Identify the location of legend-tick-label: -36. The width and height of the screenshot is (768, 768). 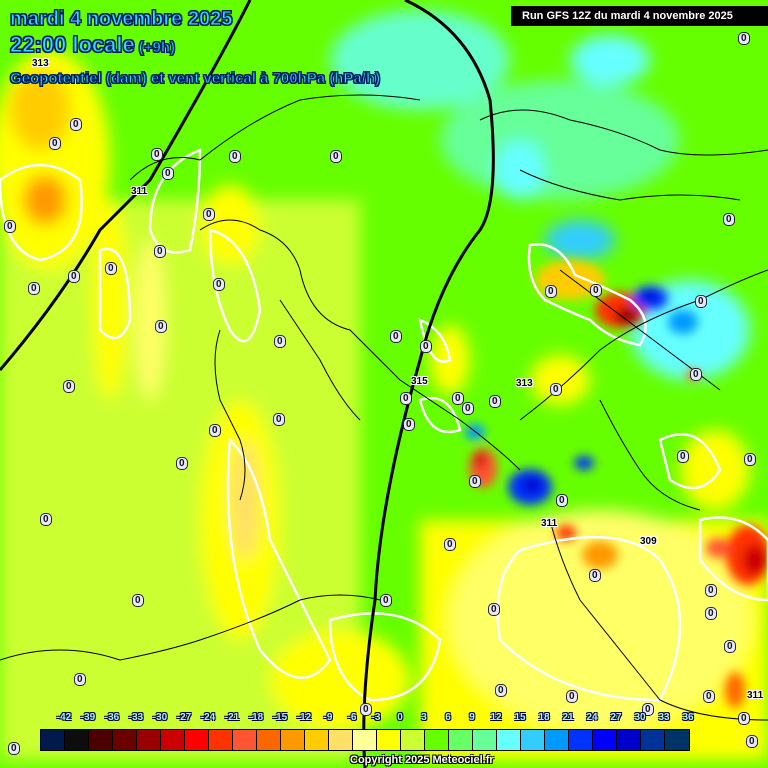
(112, 717).